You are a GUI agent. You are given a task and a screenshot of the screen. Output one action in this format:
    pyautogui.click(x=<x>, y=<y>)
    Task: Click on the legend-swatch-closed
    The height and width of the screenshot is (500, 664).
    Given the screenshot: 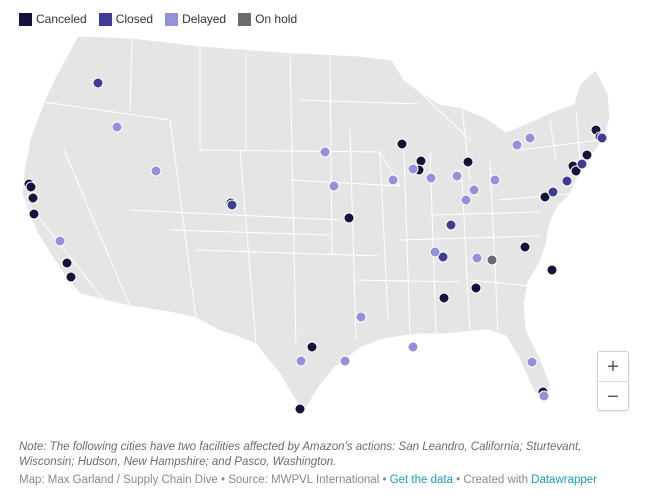 What is the action you would take?
    pyautogui.click(x=105, y=19)
    